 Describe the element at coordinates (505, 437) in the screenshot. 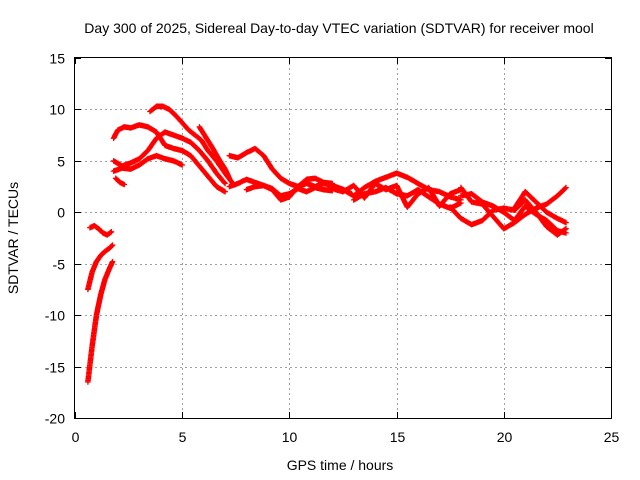

I see `x-tick-label: 20` at that location.